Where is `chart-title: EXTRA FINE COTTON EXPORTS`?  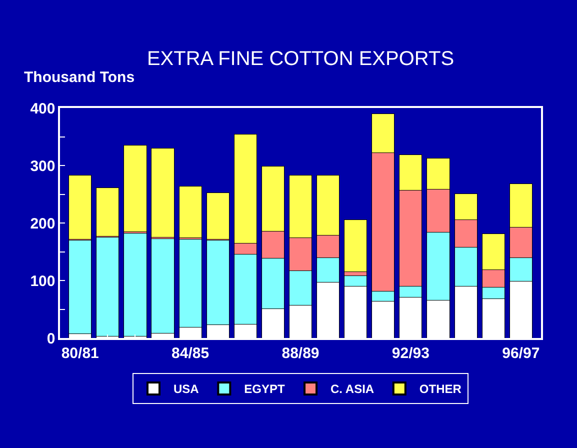
chart-title: EXTRA FINE COTTON EXPORTS is located at coordinates (300, 59).